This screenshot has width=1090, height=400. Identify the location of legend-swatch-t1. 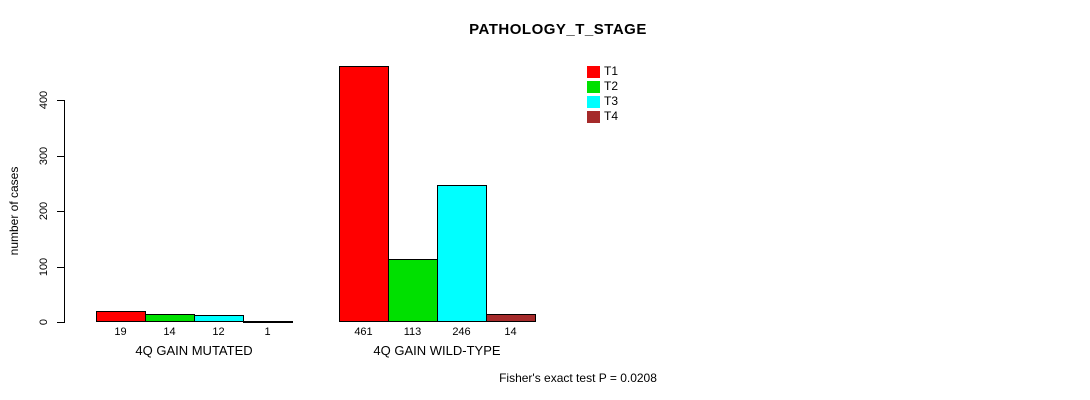
(593, 71).